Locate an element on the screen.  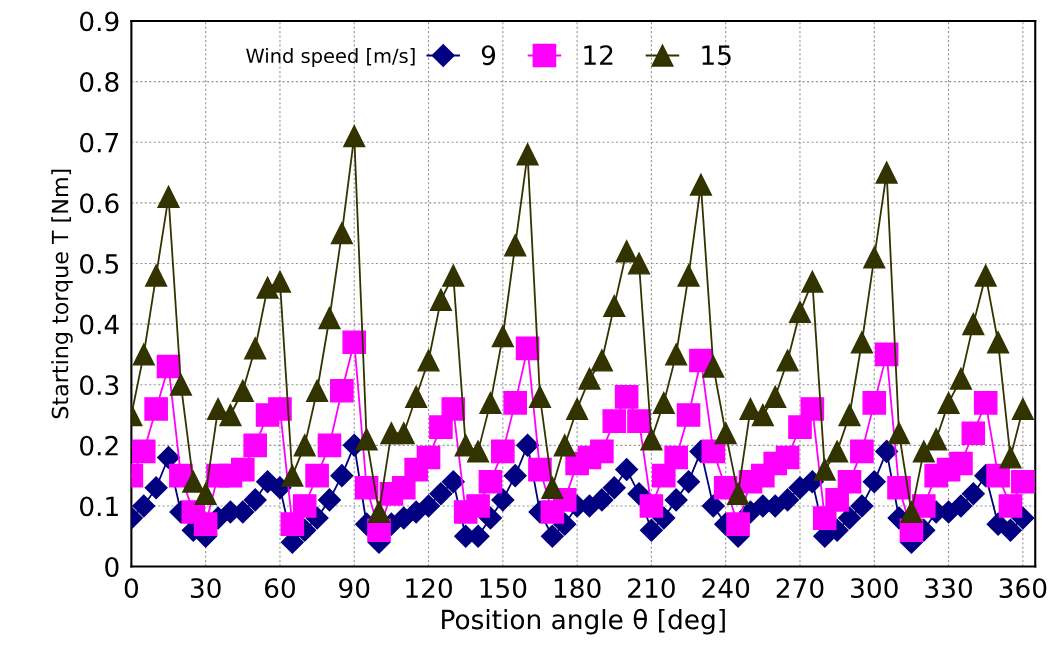
x-tick-label: 90 is located at coordinates (354, 588).